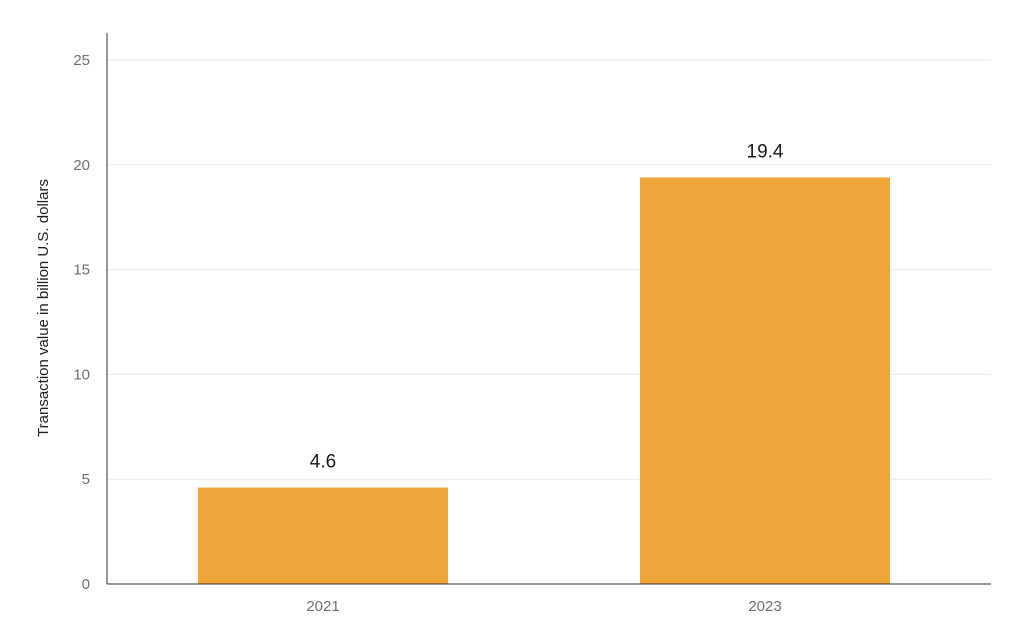  Describe the element at coordinates (86, 584) in the screenshot. I see `y-tick-label: 0` at that location.